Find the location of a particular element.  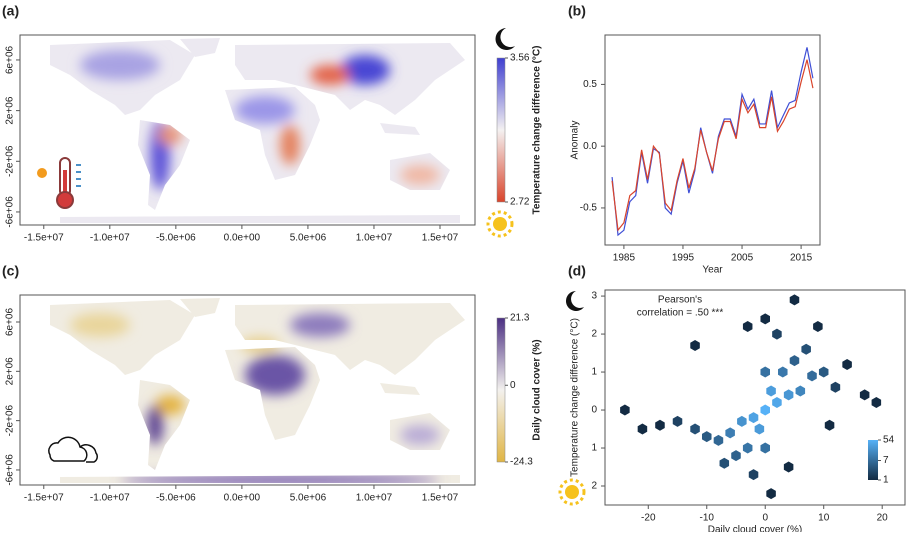

colorbar-title: Daily cloud cover (%) is located at coordinates (537, 389).